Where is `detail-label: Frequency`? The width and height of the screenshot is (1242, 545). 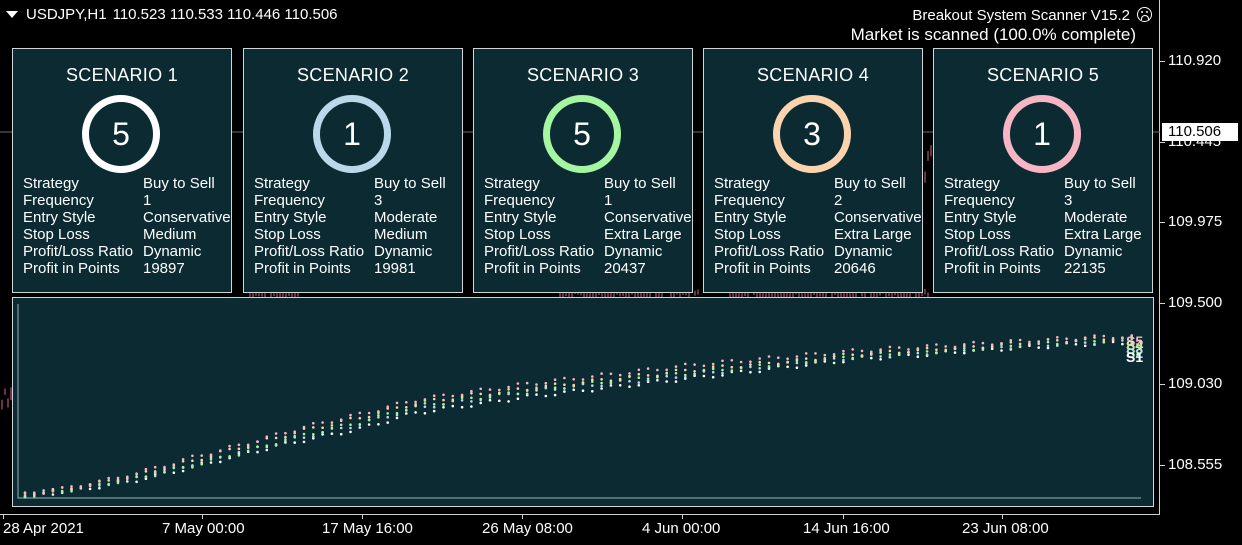 detail-label: Frequency is located at coordinates (519, 200).